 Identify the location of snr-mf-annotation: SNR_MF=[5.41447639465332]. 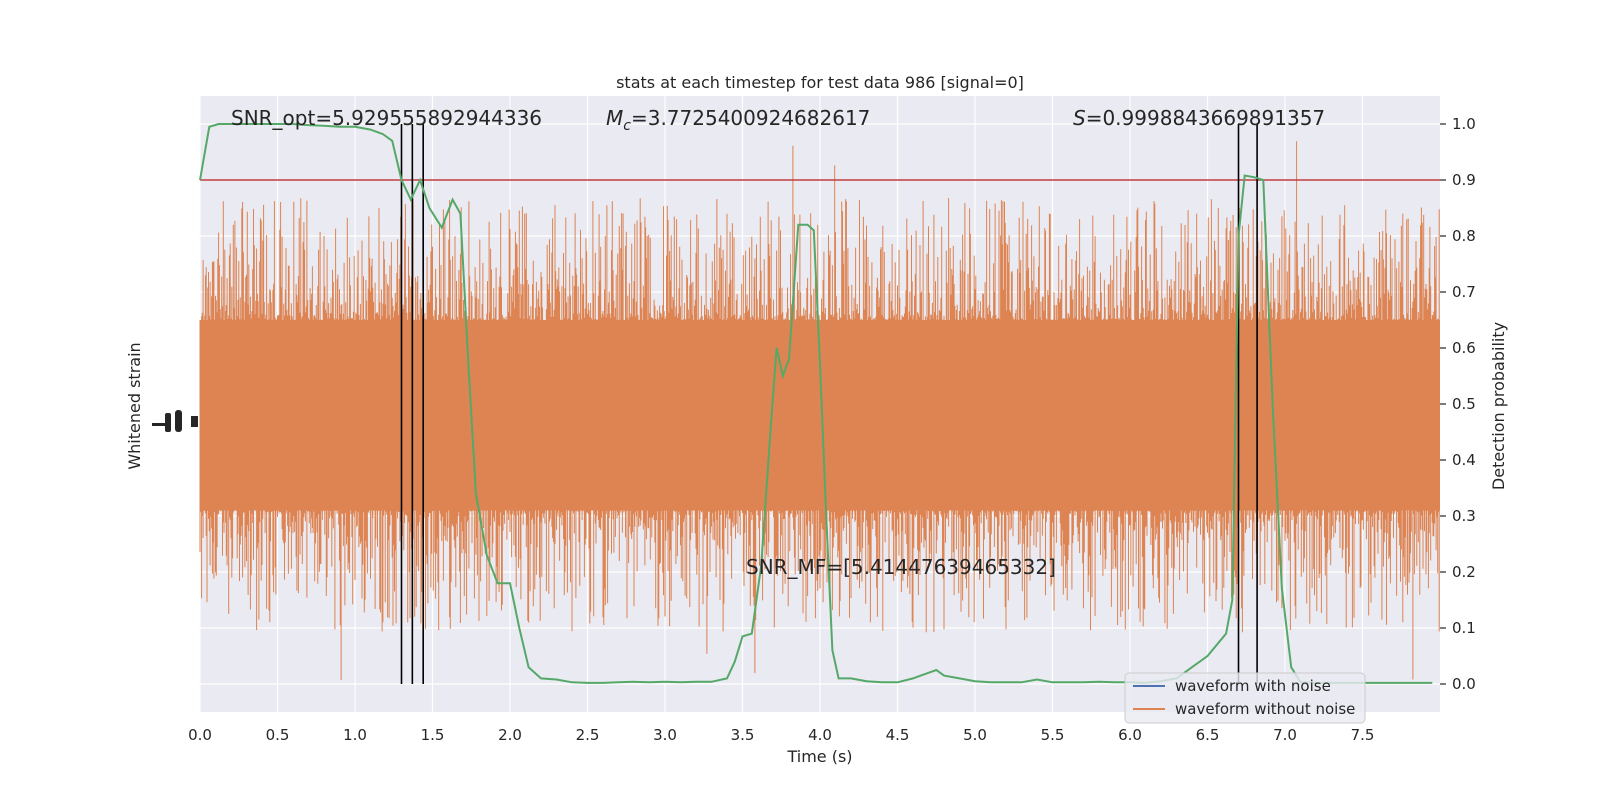
(901, 567).